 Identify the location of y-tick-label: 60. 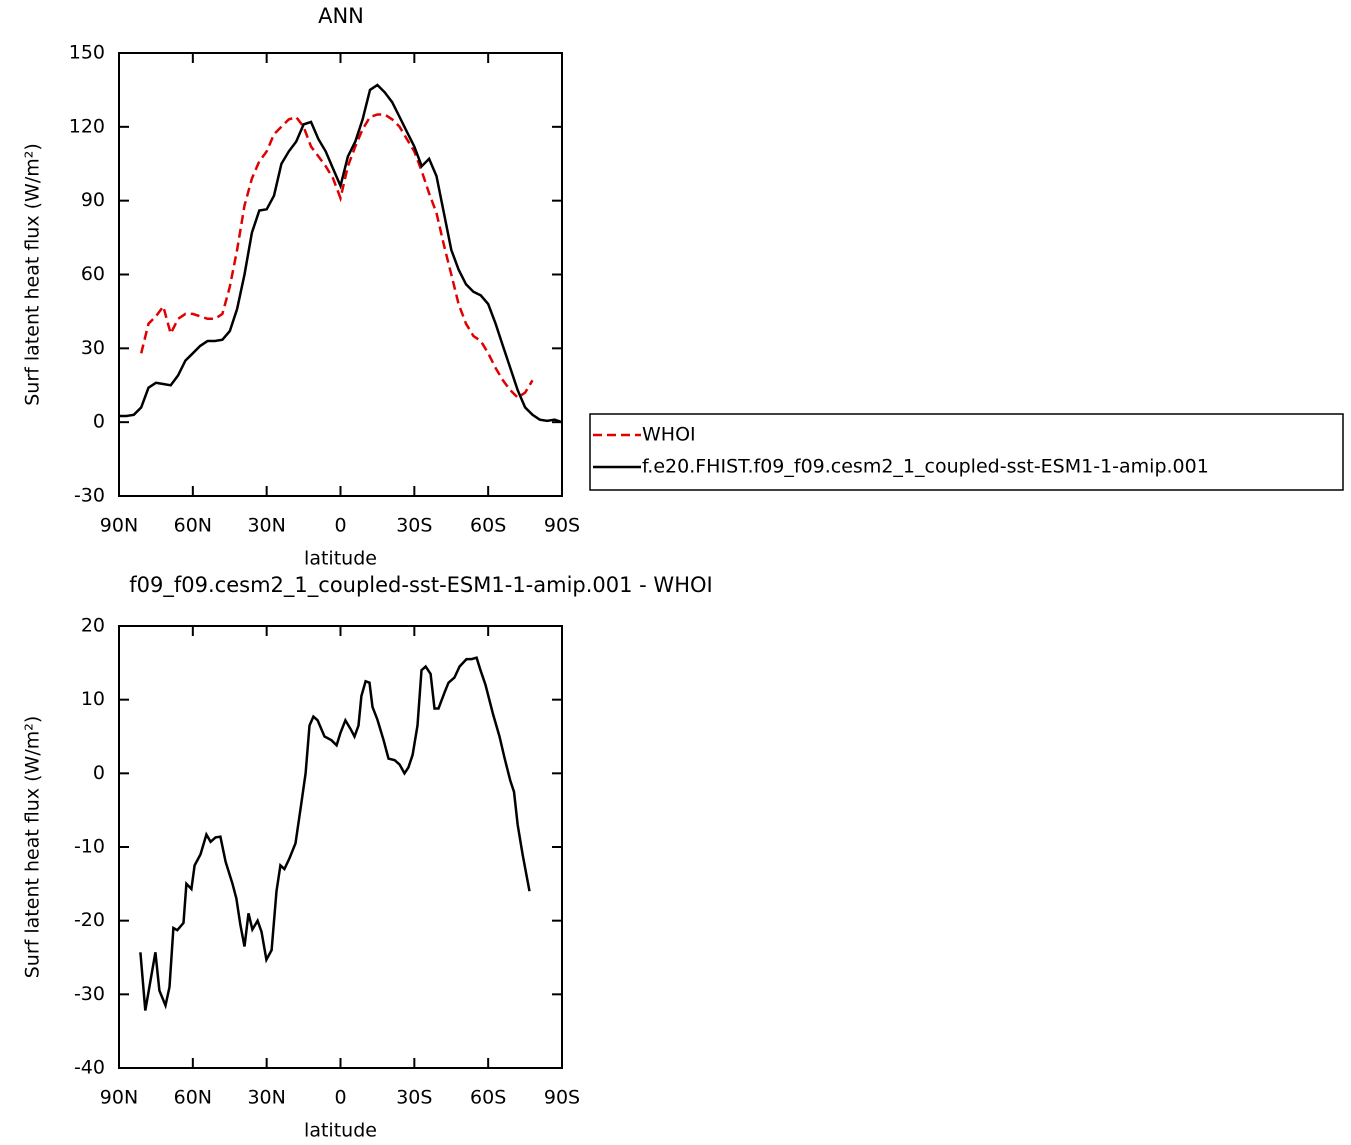
(93, 274).